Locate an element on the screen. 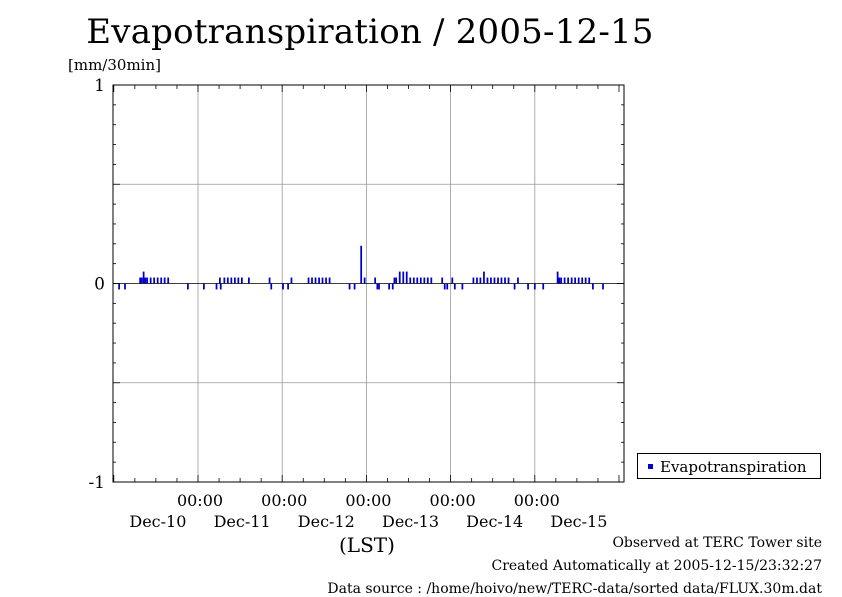 The width and height of the screenshot is (842, 597). y-tick-label: 0 is located at coordinates (99, 285).